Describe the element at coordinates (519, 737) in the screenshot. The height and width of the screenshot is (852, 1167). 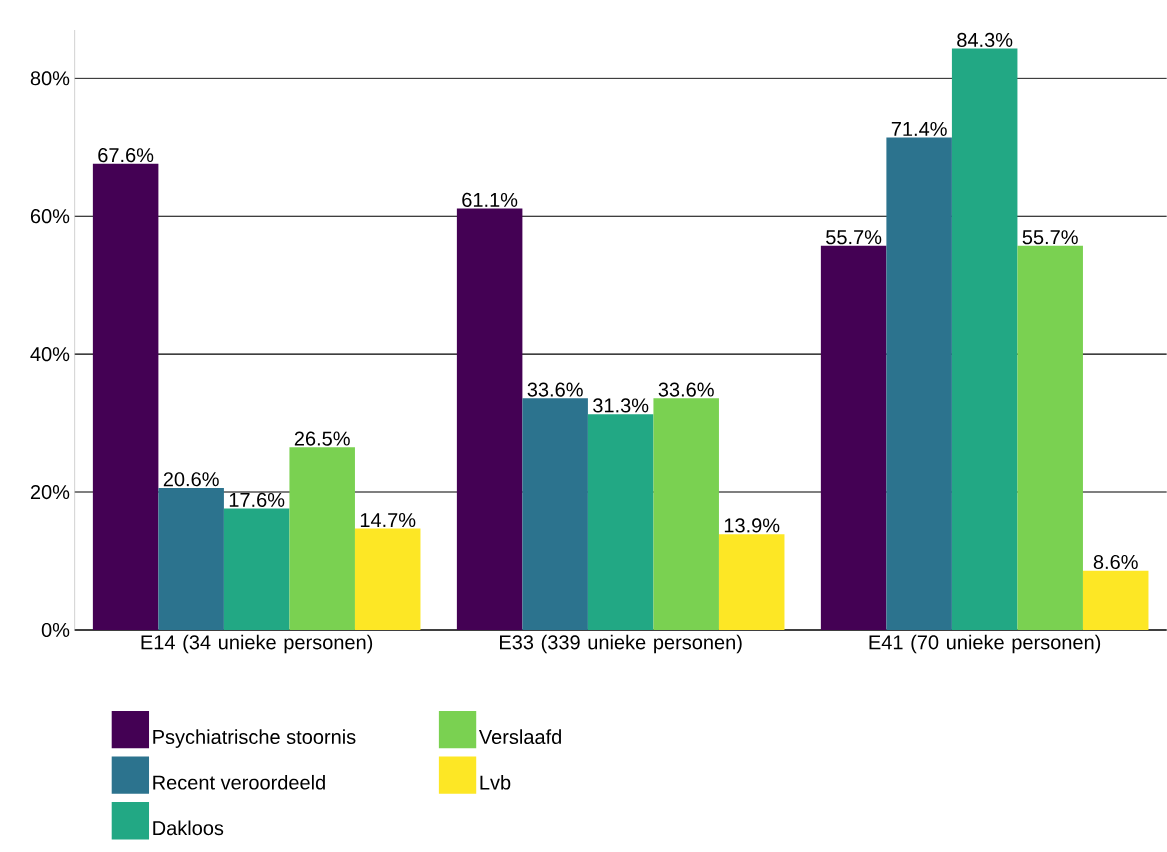
I see `legend-label: Verslaafd` at that location.